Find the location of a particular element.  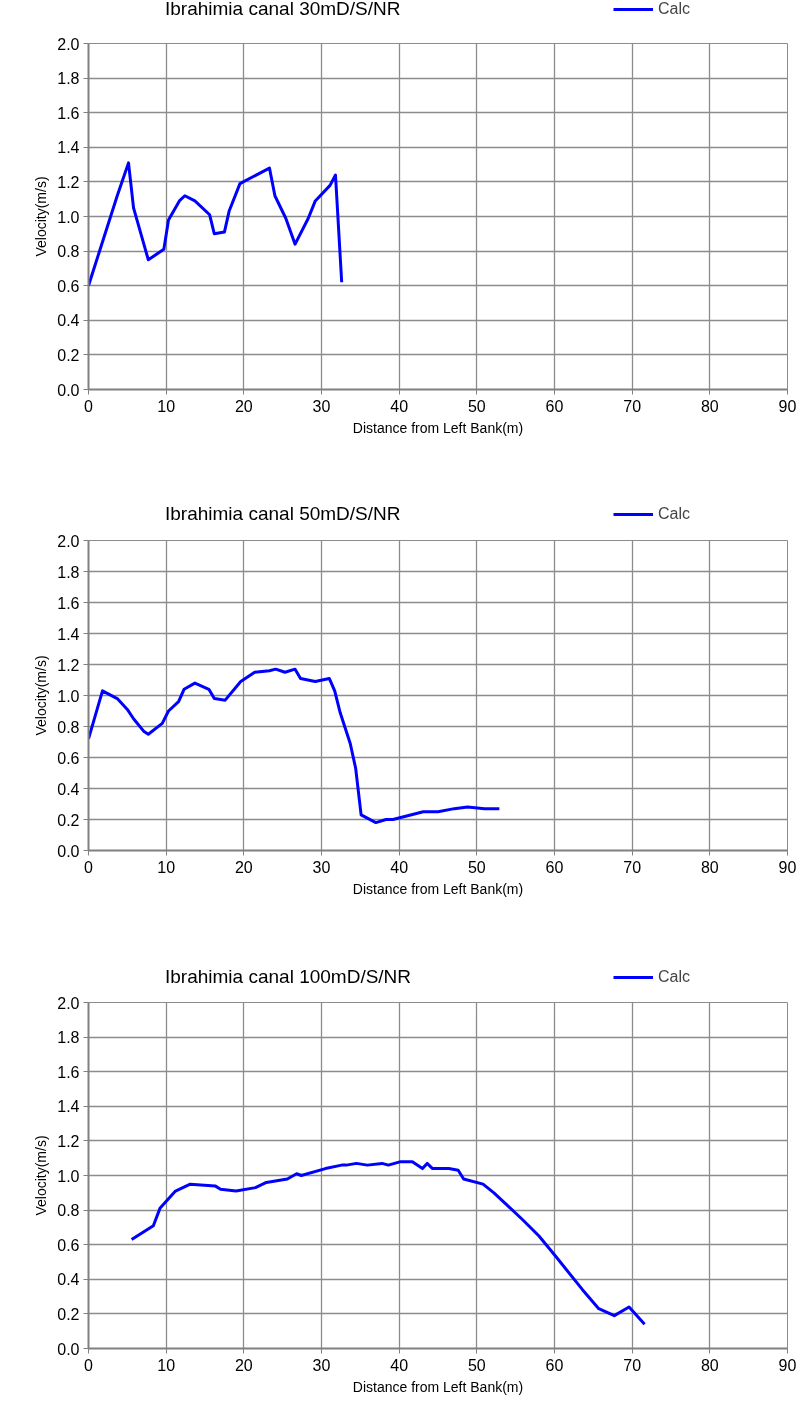

chart-title: Ibrahimia canal 30mD/S/NR is located at coordinates (283, 9).